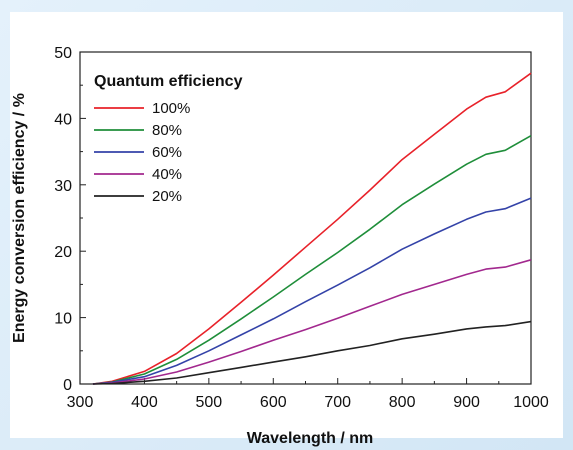 The height and width of the screenshot is (450, 573). Describe the element at coordinates (310, 438) in the screenshot. I see `x-axis-title: Wavelength / nm` at that location.